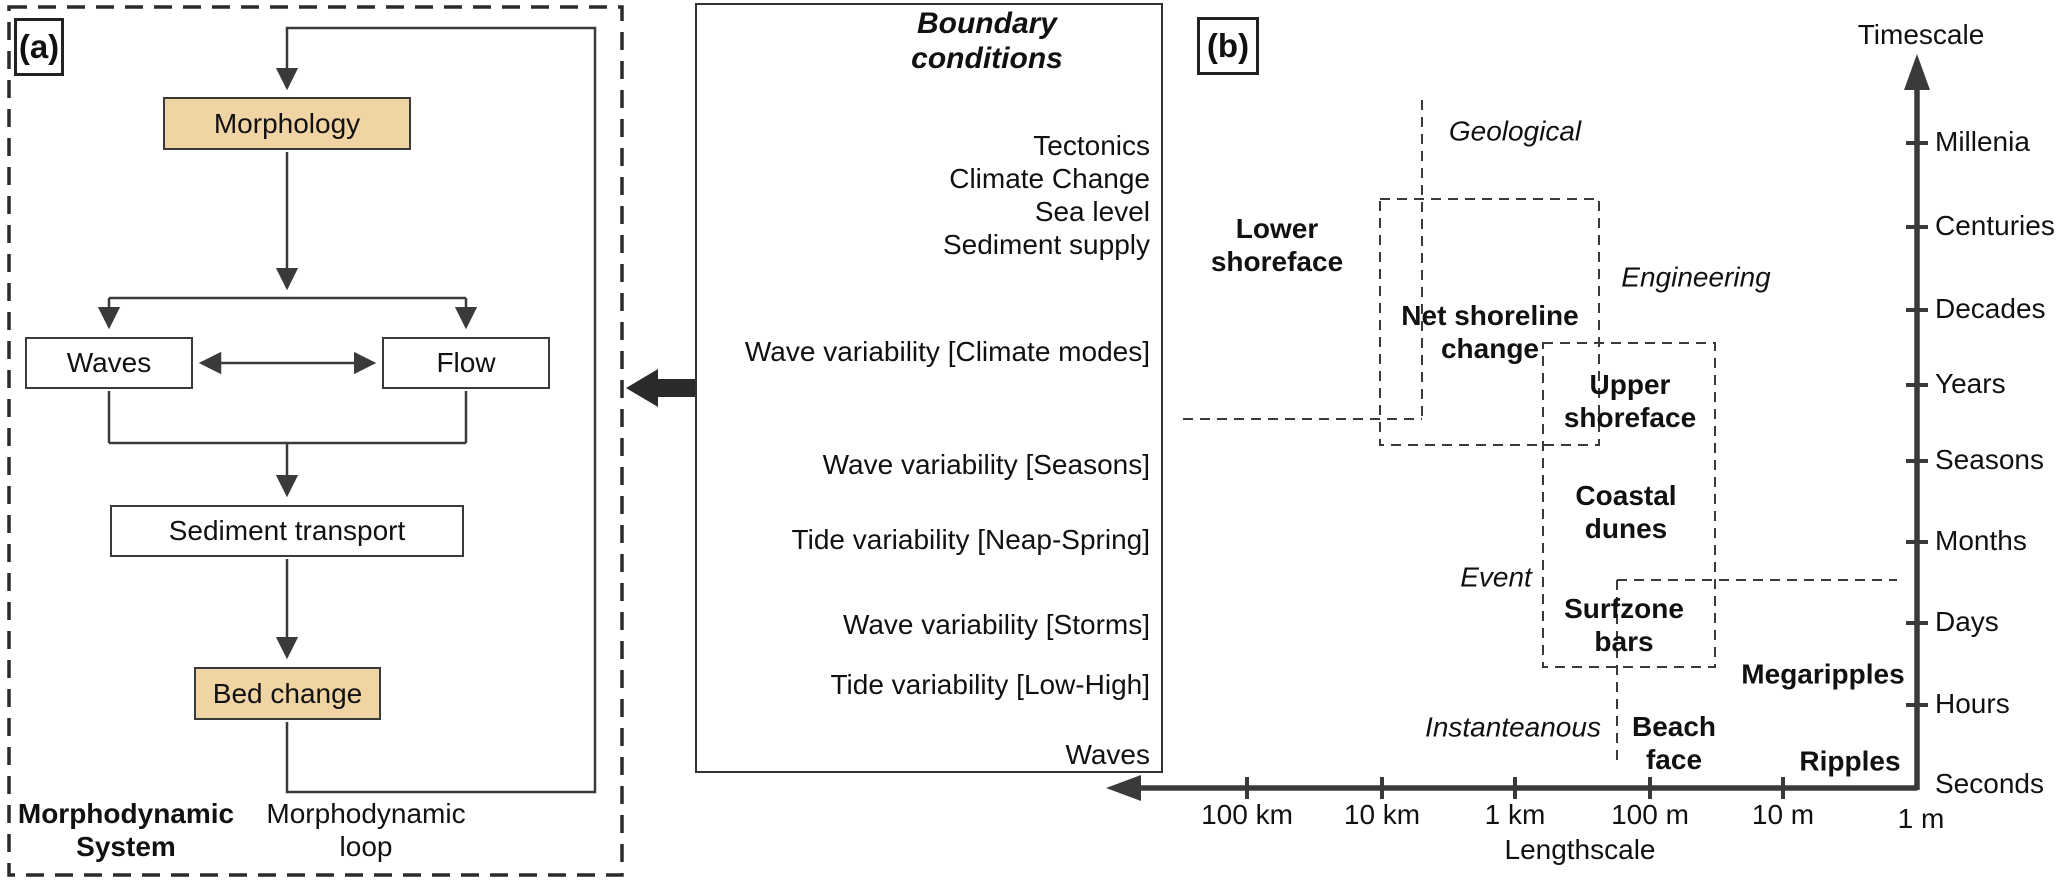 The width and height of the screenshot is (2071, 883). Describe the element at coordinates (1626, 511) in the screenshot. I see `feature-coastal-dunes: Coastal dunes` at that location.